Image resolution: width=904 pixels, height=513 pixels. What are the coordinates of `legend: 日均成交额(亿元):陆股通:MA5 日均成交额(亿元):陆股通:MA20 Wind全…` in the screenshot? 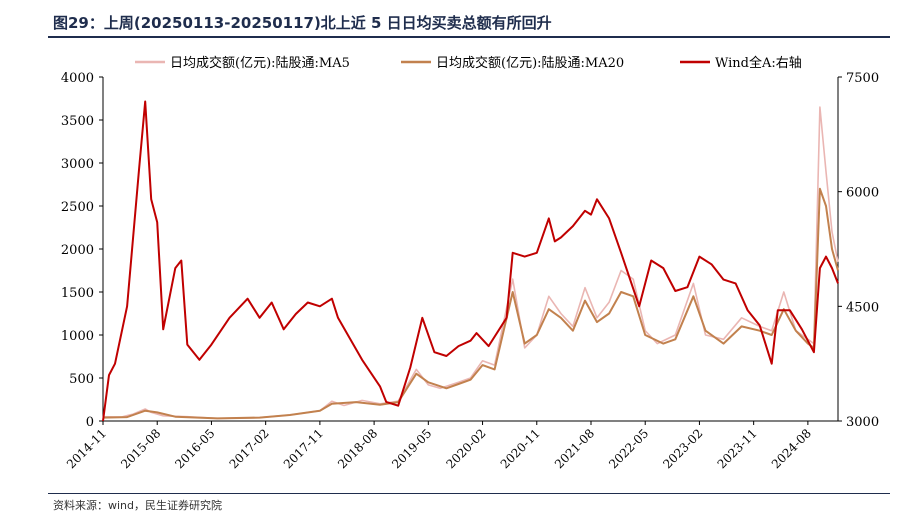 It's located at (468, 63).